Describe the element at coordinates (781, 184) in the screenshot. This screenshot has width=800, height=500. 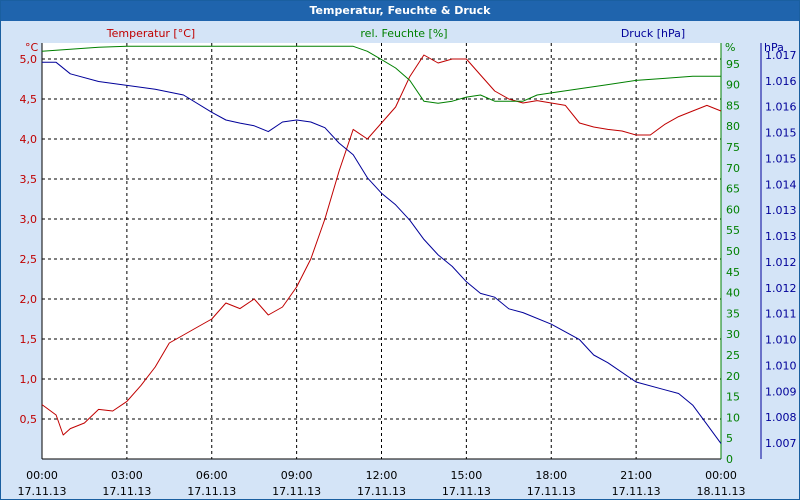
I see `y-pressure-tick-label: 1.014` at that location.